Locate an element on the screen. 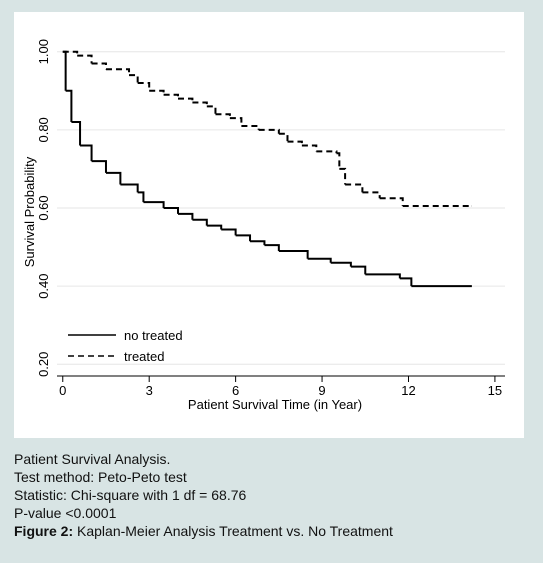 This screenshot has height=563, width=543. x-axis-title: Patient Survival Time (in Year) is located at coordinates (275, 404).